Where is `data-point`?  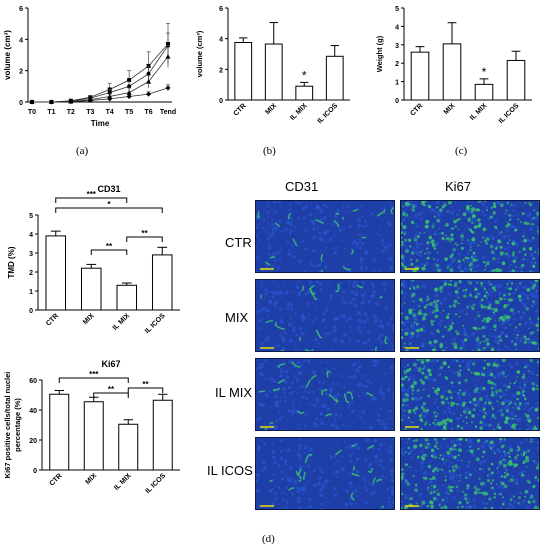 data-point is located at coordinates (149, 94).